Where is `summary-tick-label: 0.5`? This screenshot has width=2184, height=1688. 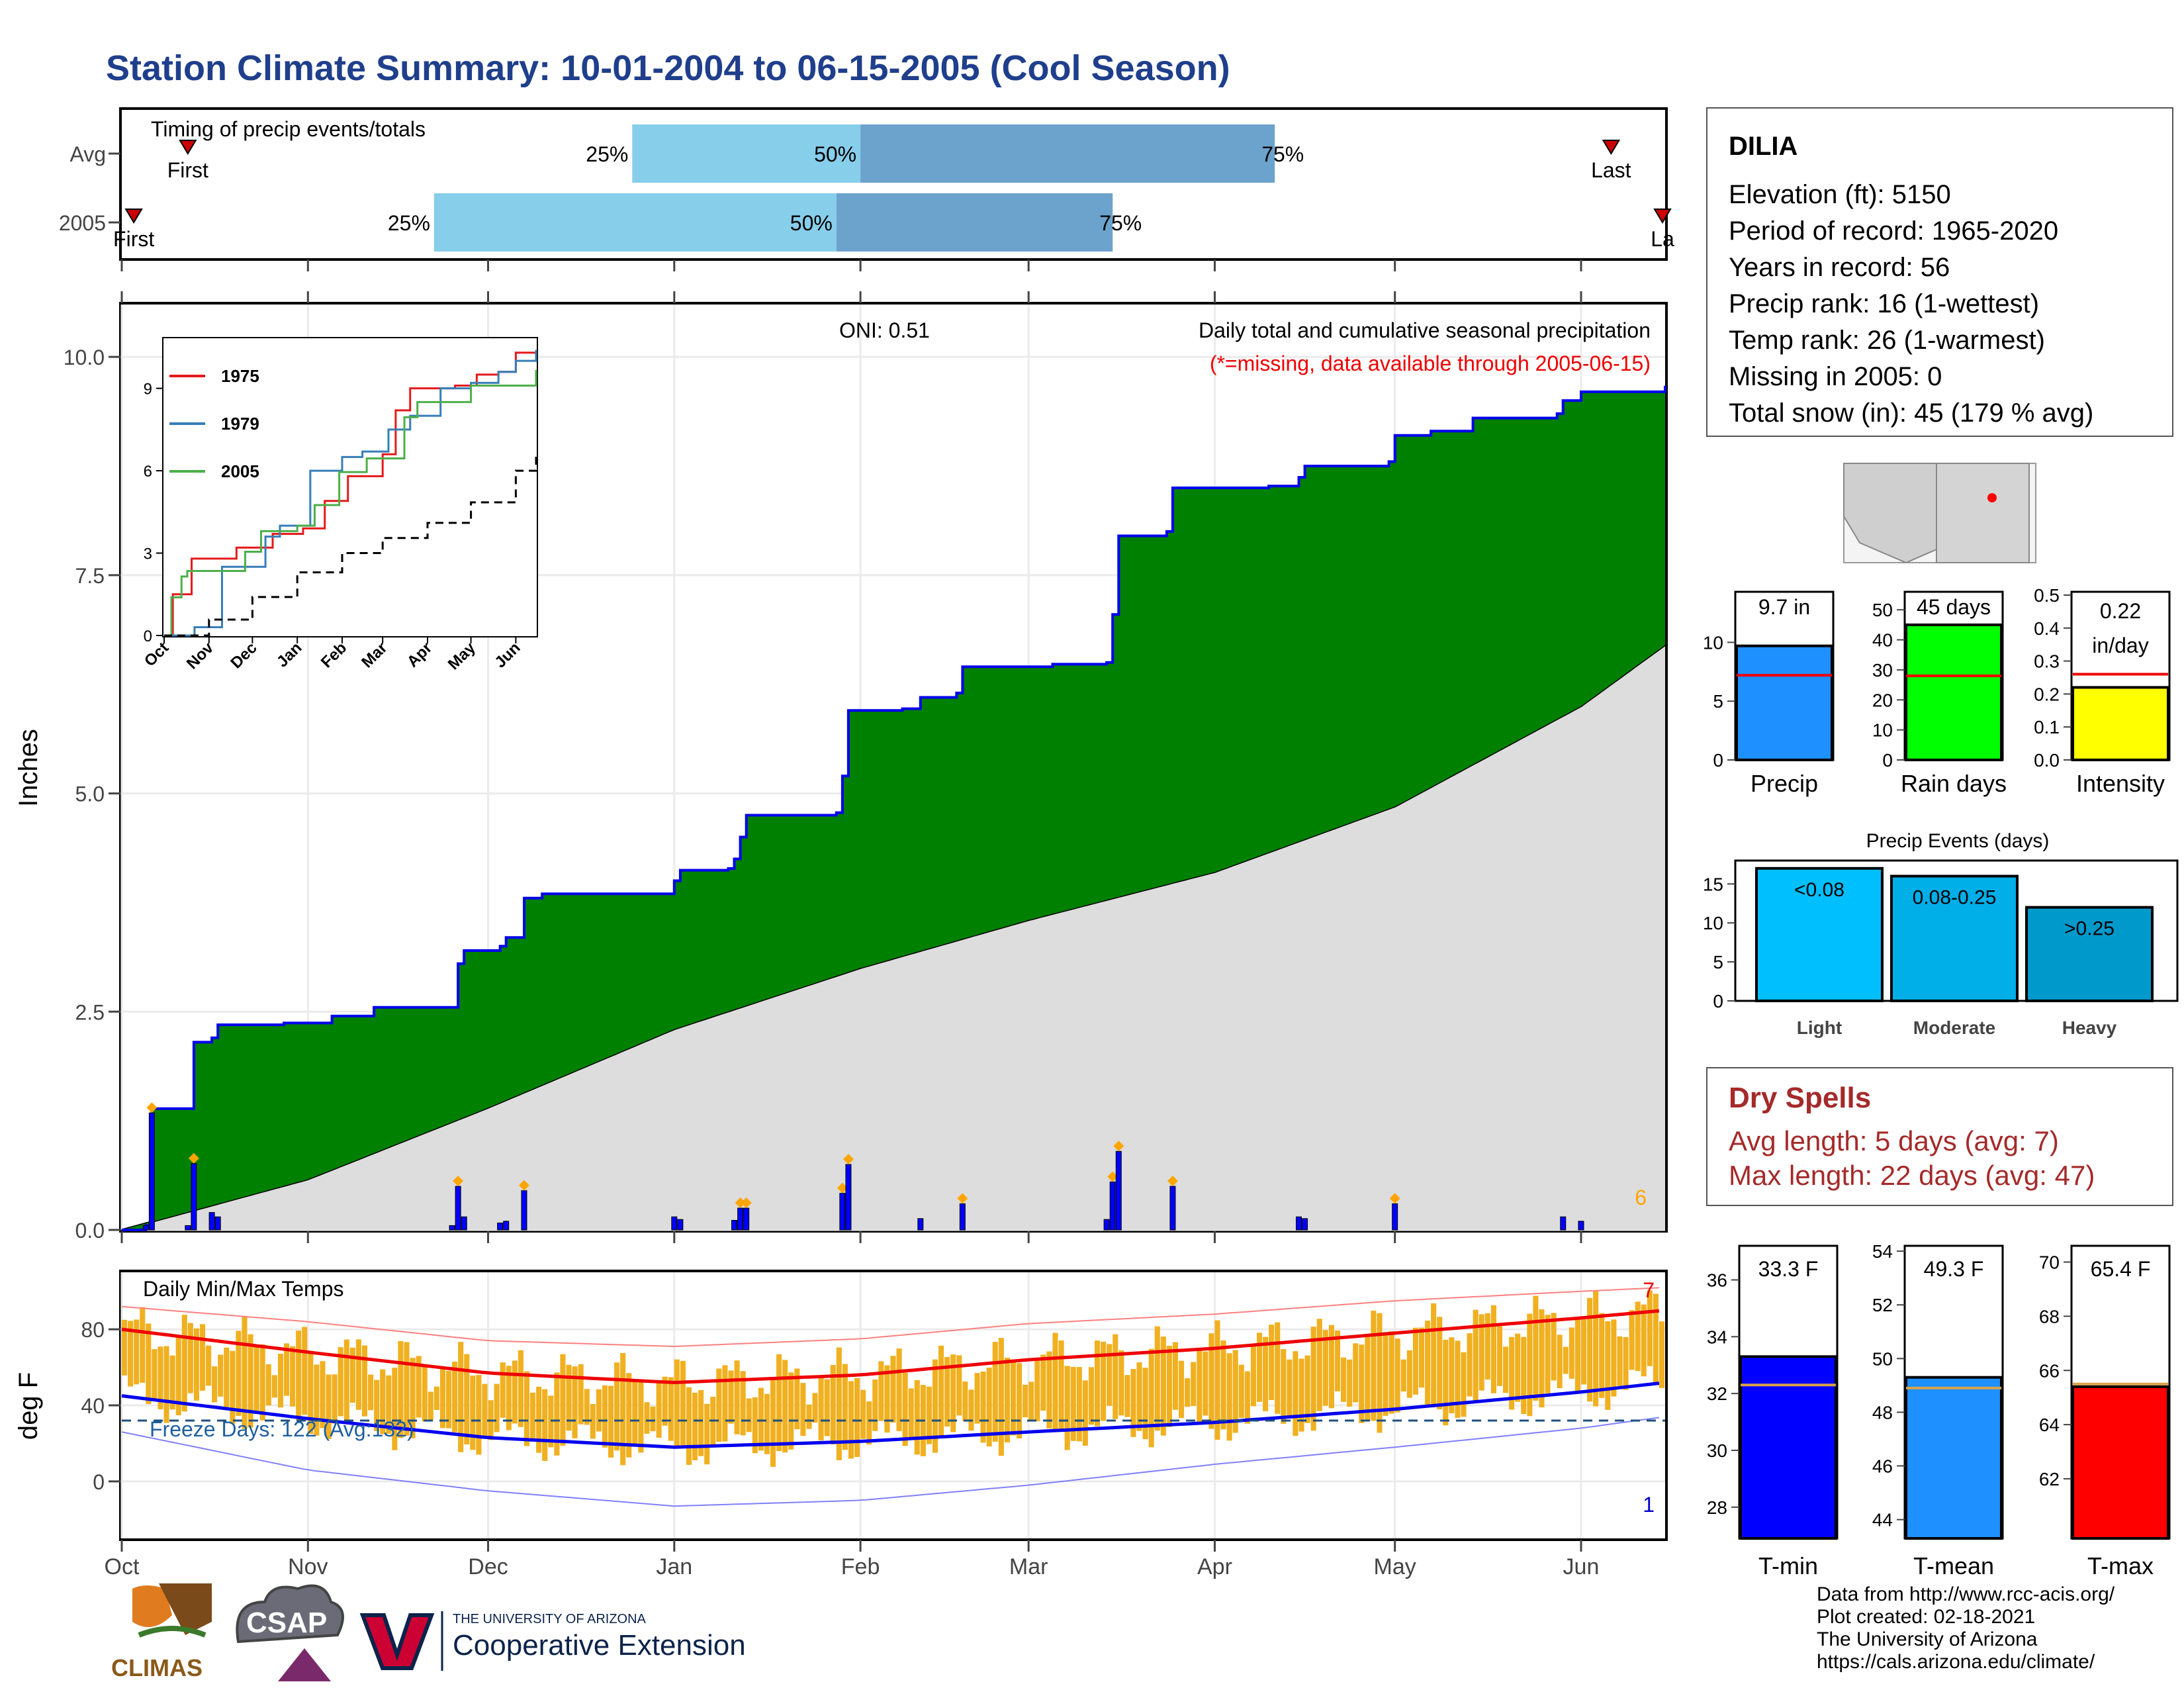 summary-tick-label: 0.5 is located at coordinates (2047, 595).